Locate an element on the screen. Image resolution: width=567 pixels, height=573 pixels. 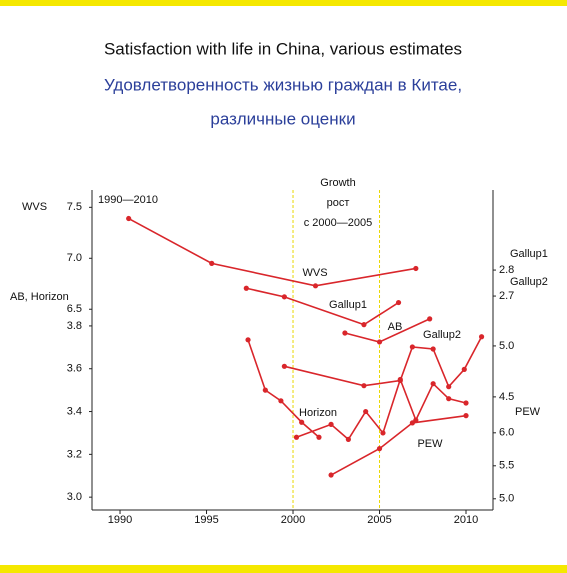
y-tick-label: 3.2 is located at coordinates (74, 454).